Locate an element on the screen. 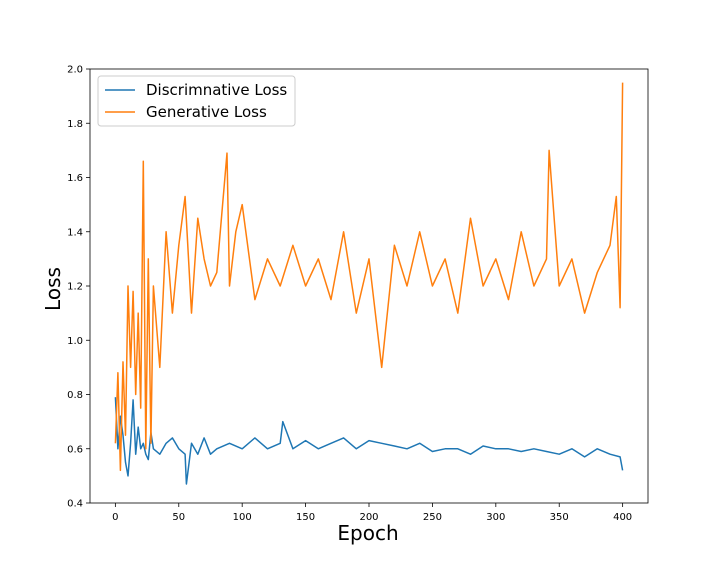  x-tick-label: 150 is located at coordinates (305, 517).